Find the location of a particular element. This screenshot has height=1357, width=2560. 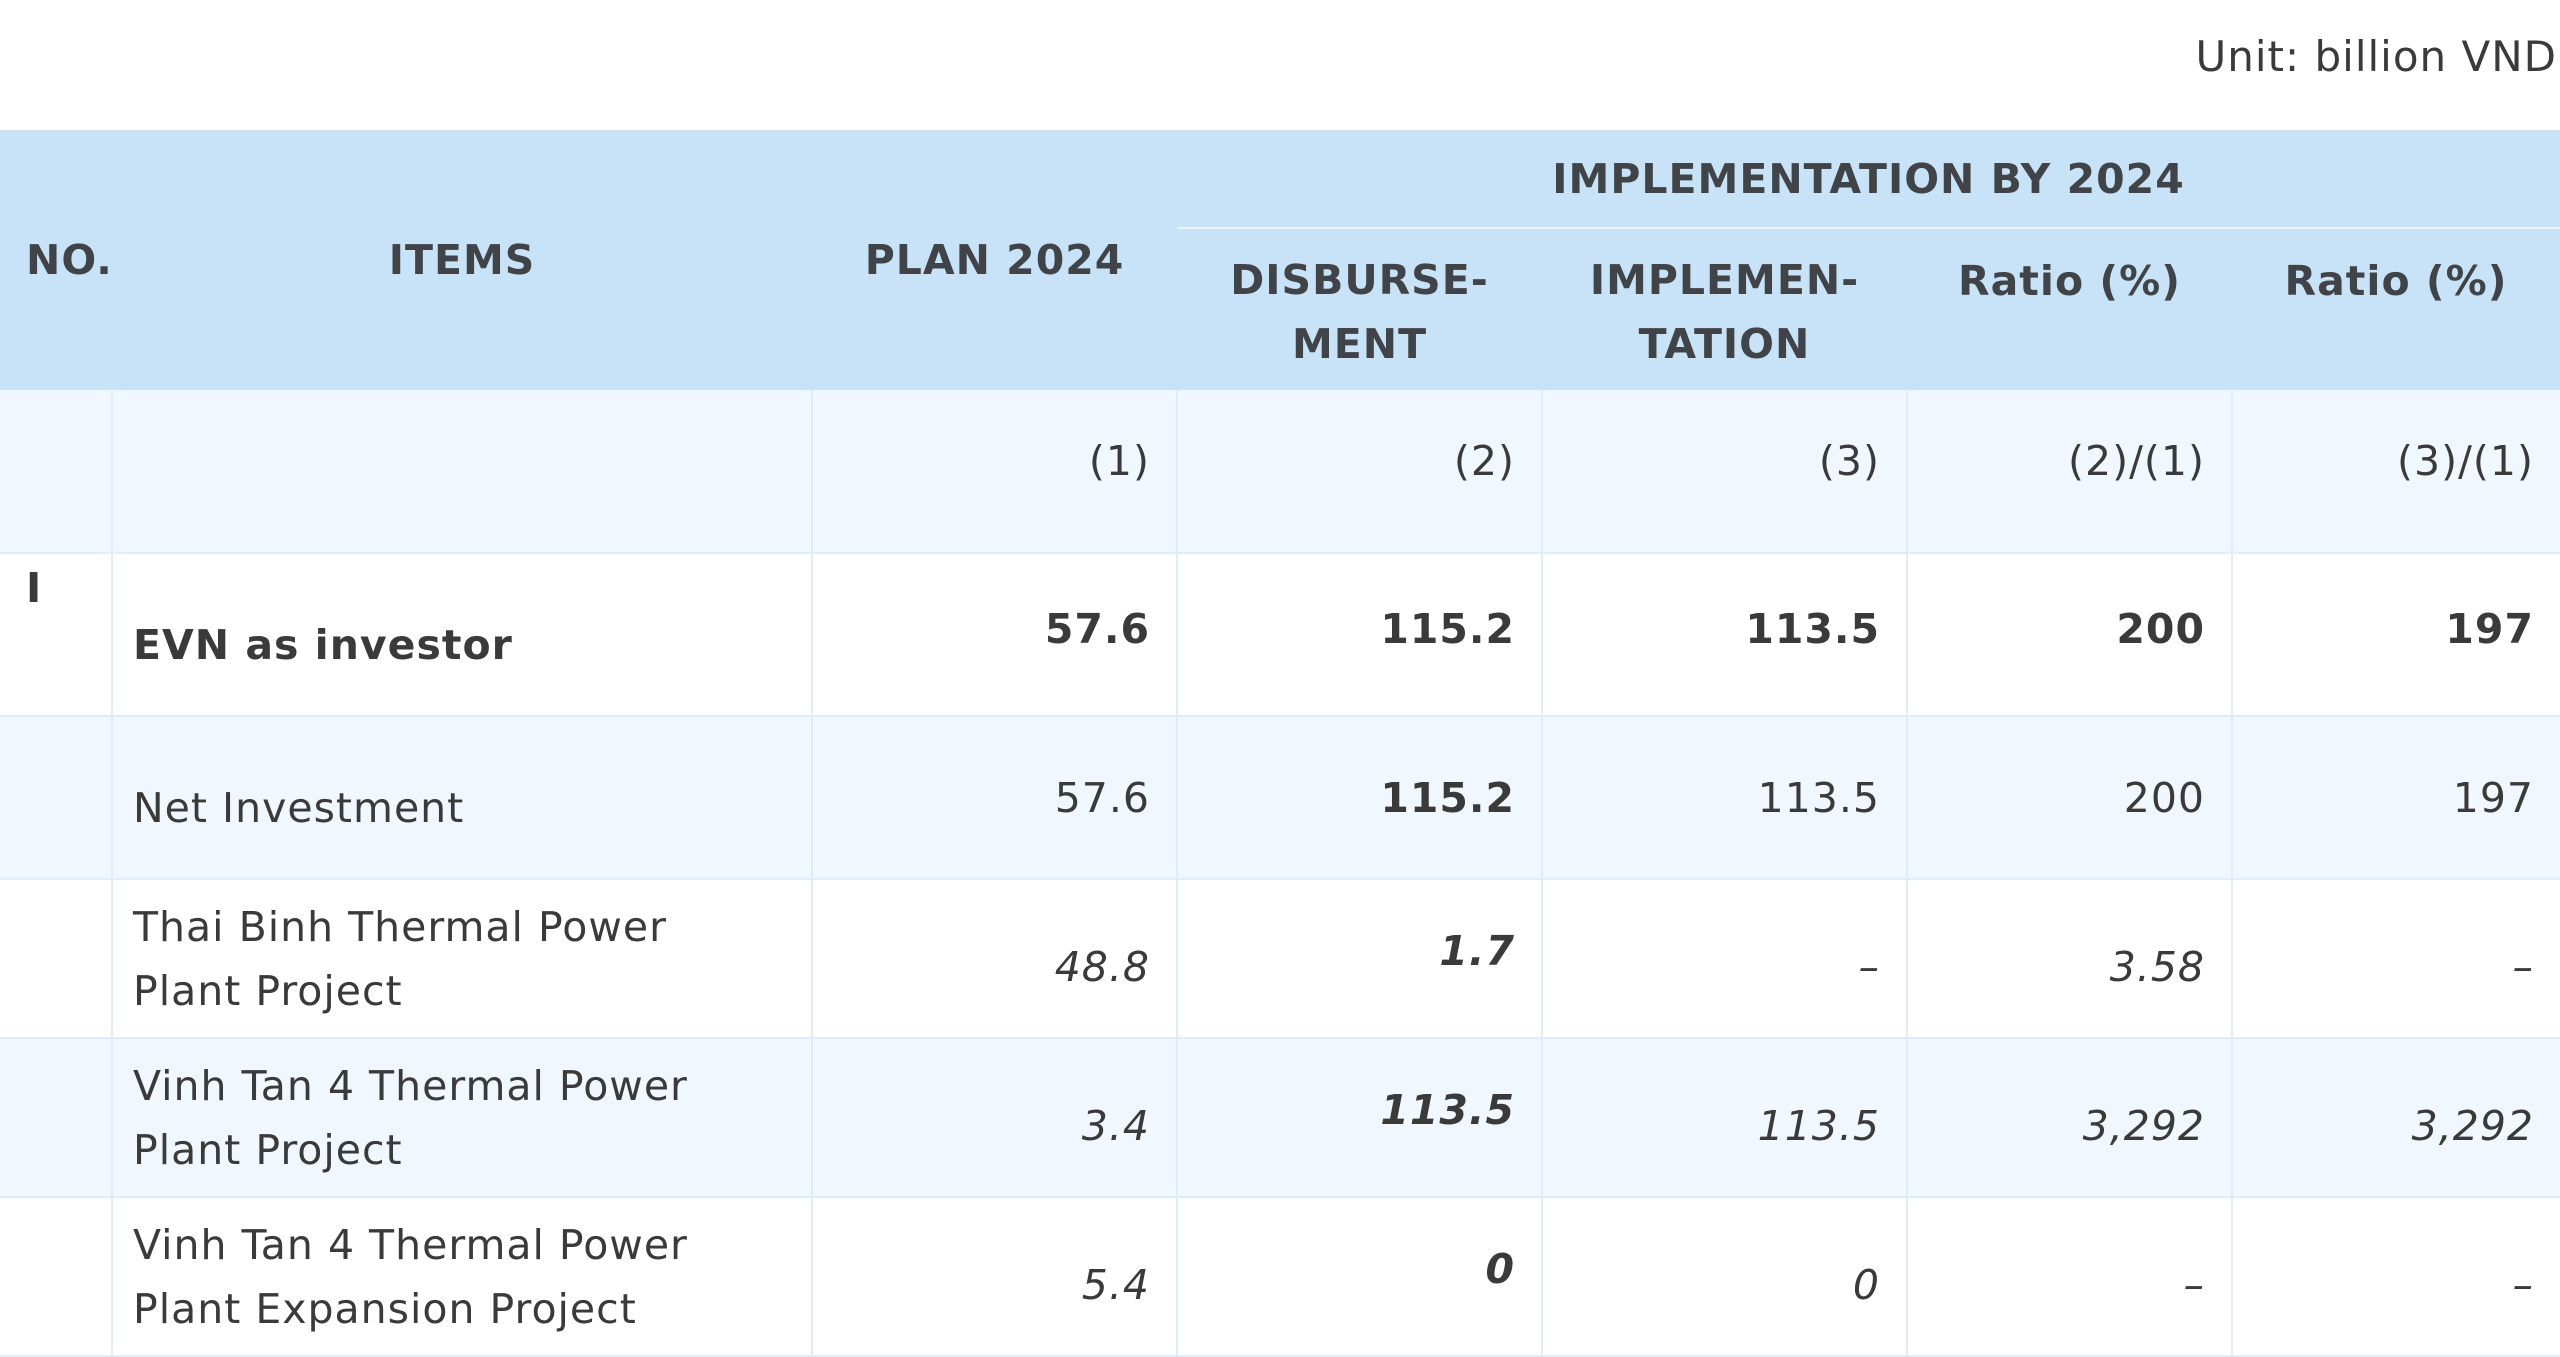

table-cell: (3) is located at coordinates (1725, 472).